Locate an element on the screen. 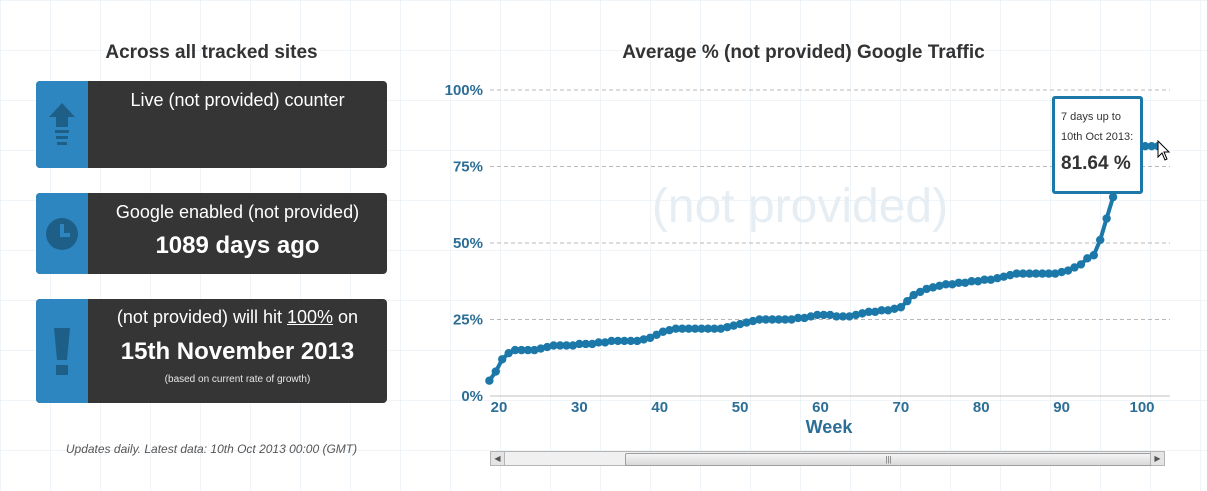 The width and height of the screenshot is (1207, 491). scroll-left-button: ◀ is located at coordinates (498, 458).